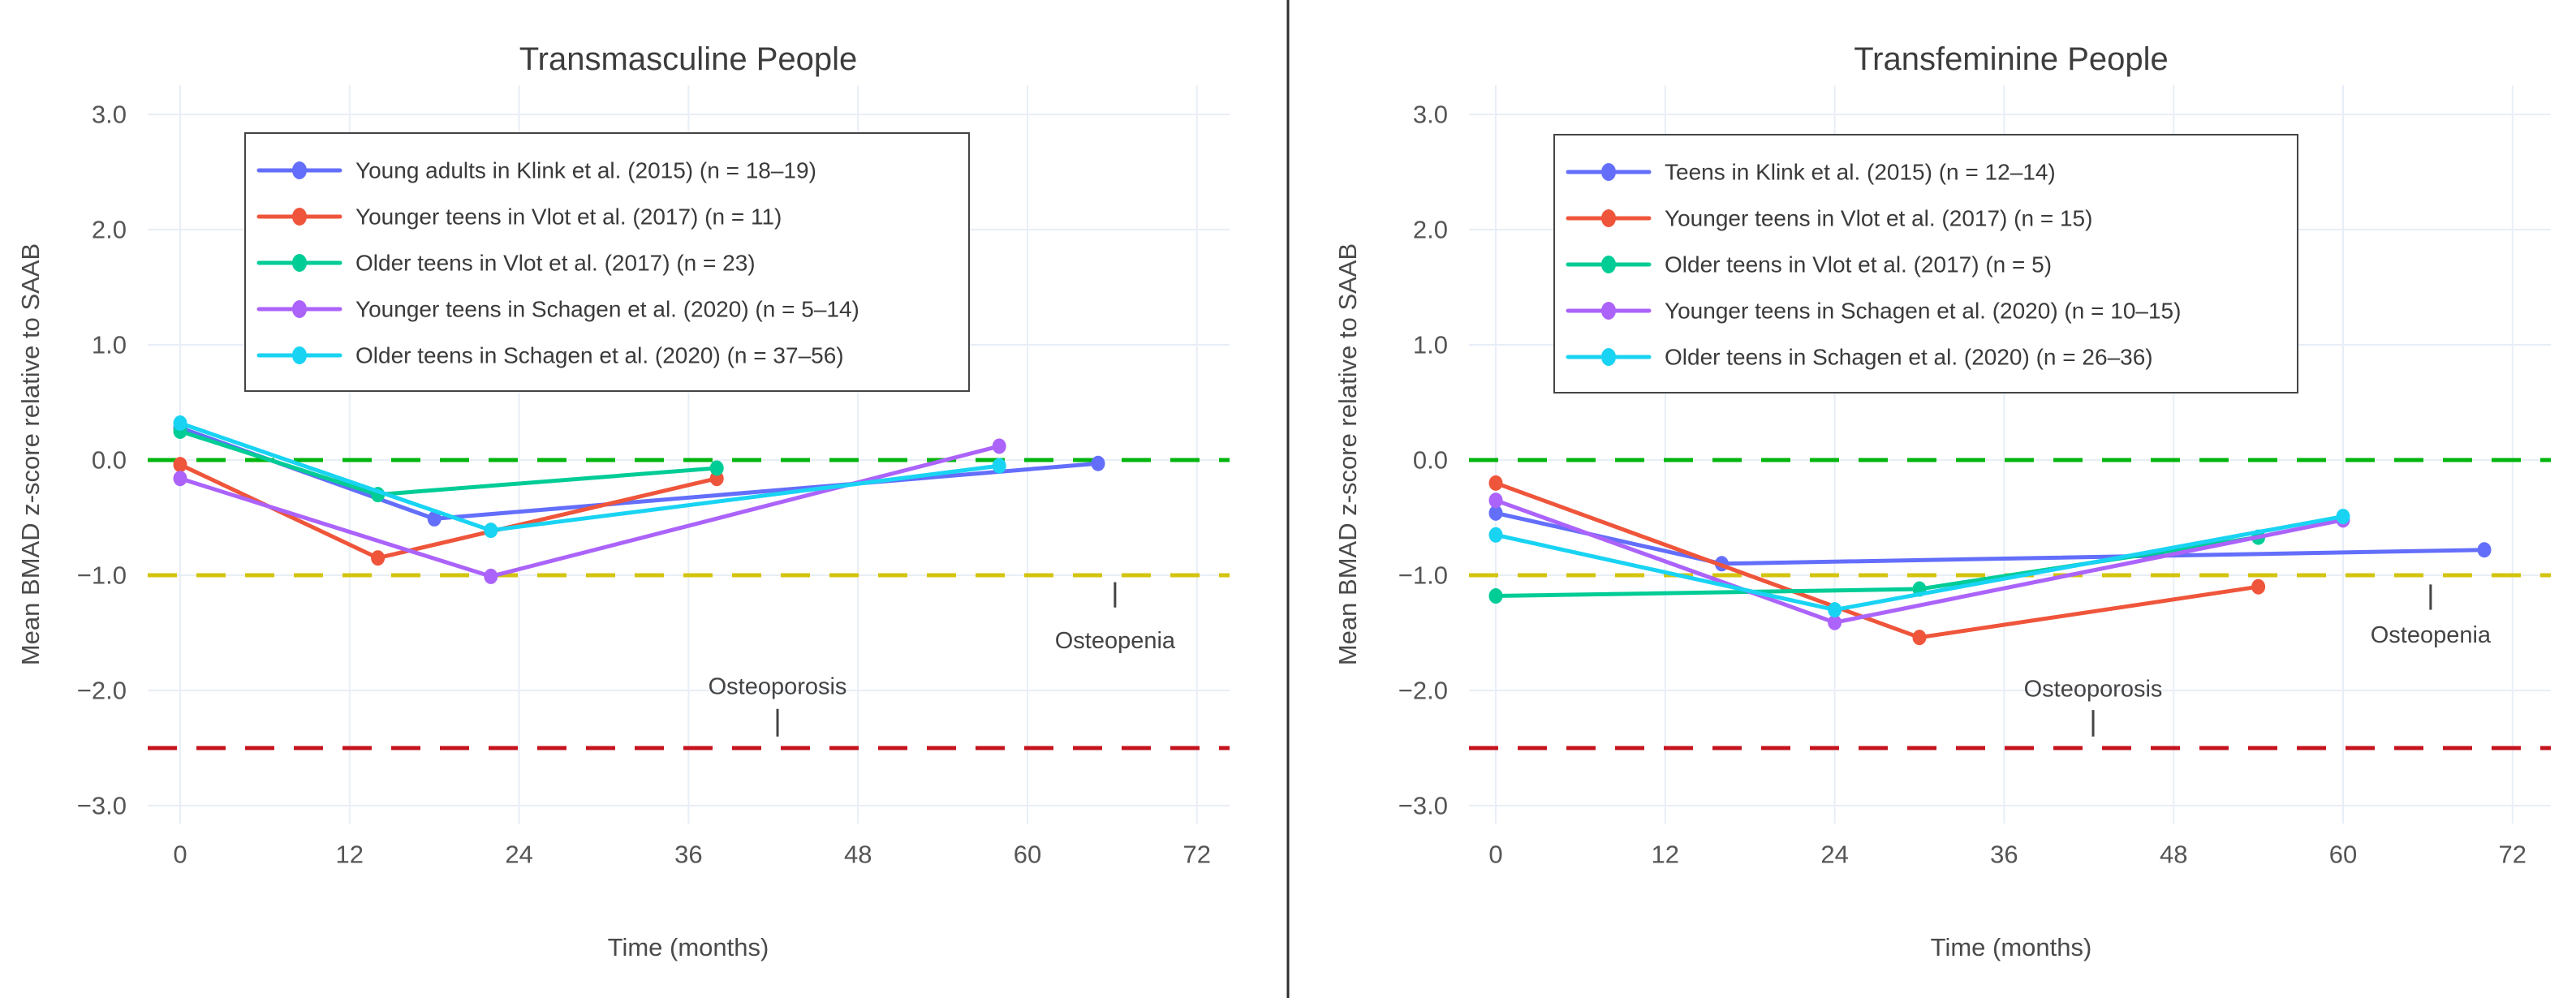 The image size is (2576, 1002). Describe the element at coordinates (1431, 345) in the screenshot. I see `y-tick-label: 1.0` at that location.